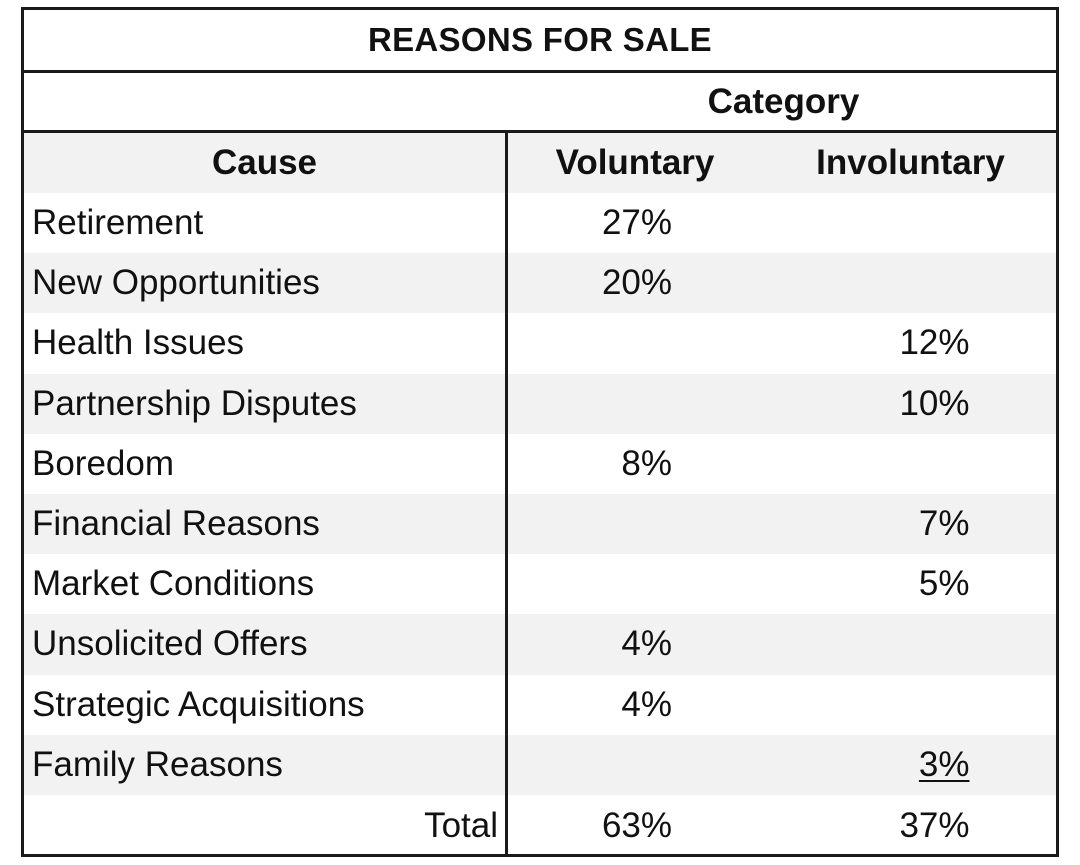  Describe the element at coordinates (934, 343) in the screenshot. I see `involuntary-value: 12%` at that location.